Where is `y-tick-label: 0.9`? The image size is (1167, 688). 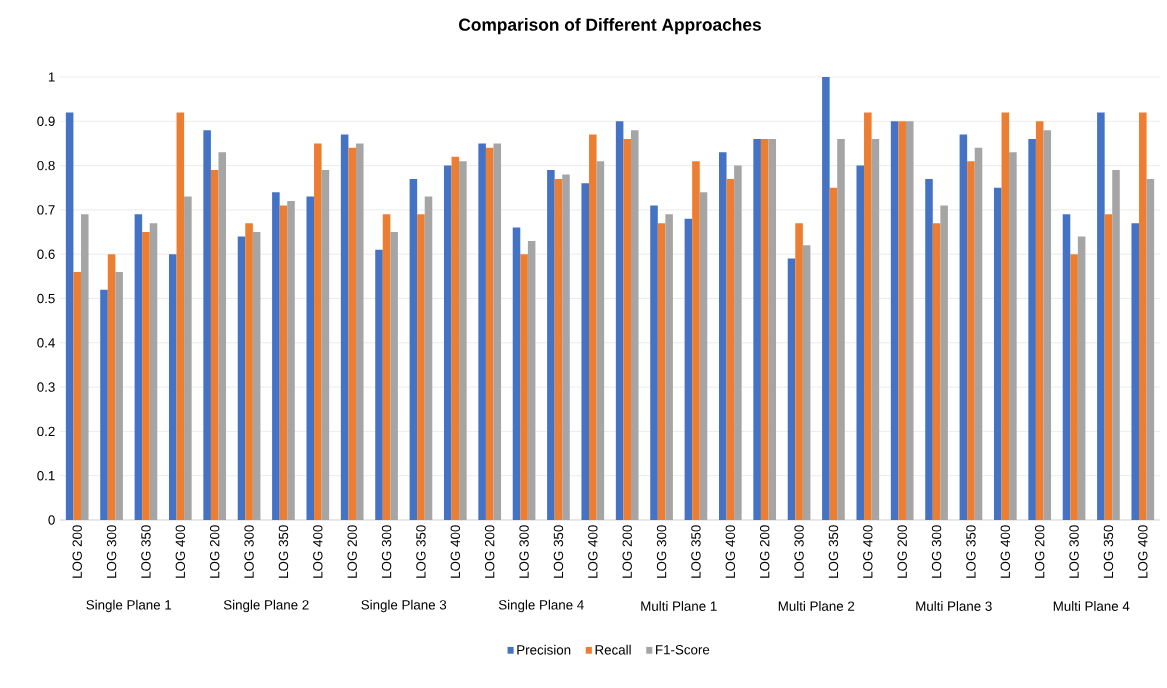
y-tick-label: 0.9 is located at coordinates (46, 121).